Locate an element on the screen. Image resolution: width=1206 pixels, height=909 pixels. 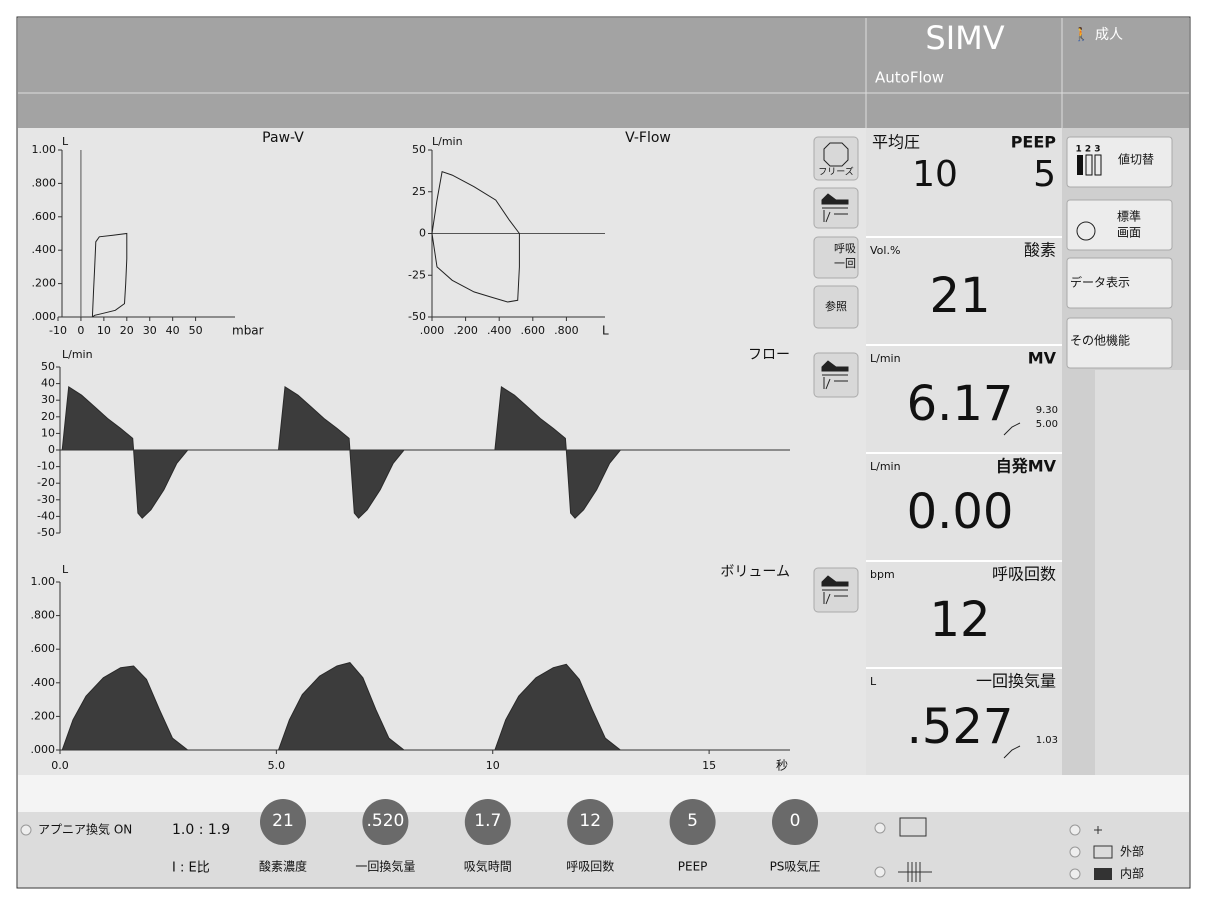
apnea-radio is located at coordinates (26, 830).